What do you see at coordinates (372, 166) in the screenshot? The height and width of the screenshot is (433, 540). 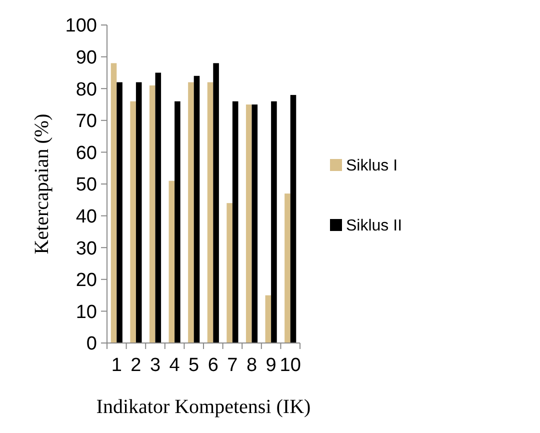 I see `legend-label: Siklus I` at bounding box center [372, 166].